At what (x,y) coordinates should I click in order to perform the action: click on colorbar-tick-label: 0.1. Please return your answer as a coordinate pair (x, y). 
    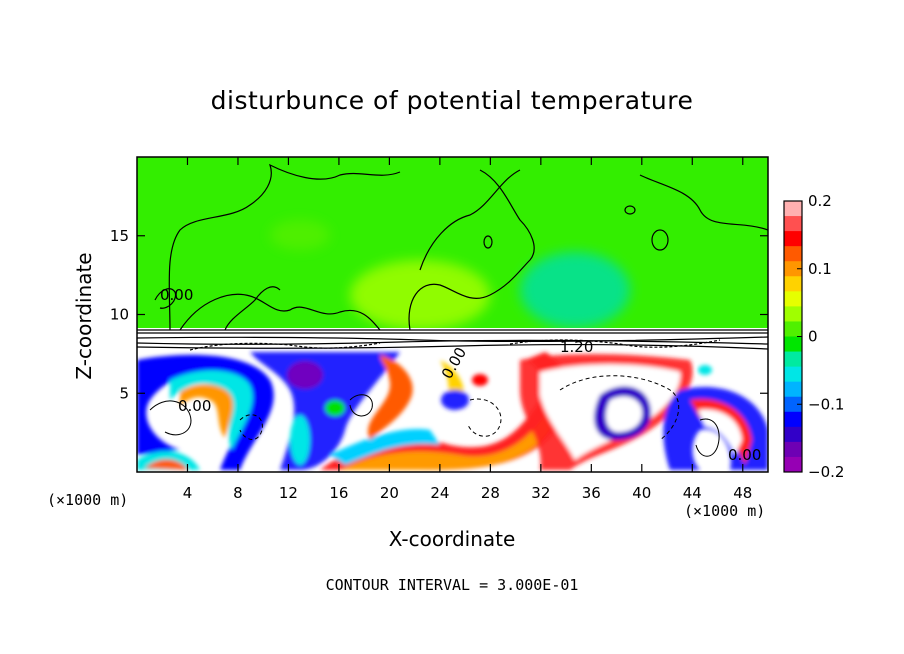
    Looking at the image, I should click on (820, 269).